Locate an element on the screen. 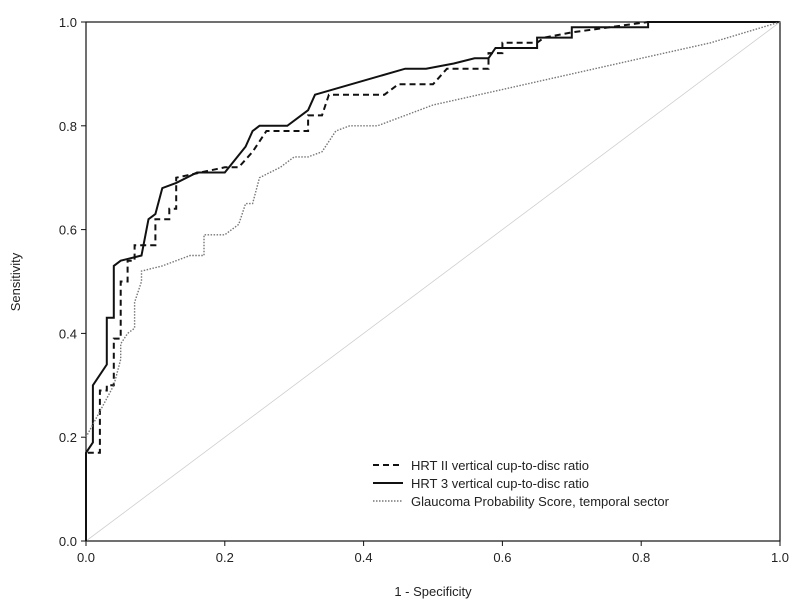  x-tick-label: 0.4 is located at coordinates (364, 557).